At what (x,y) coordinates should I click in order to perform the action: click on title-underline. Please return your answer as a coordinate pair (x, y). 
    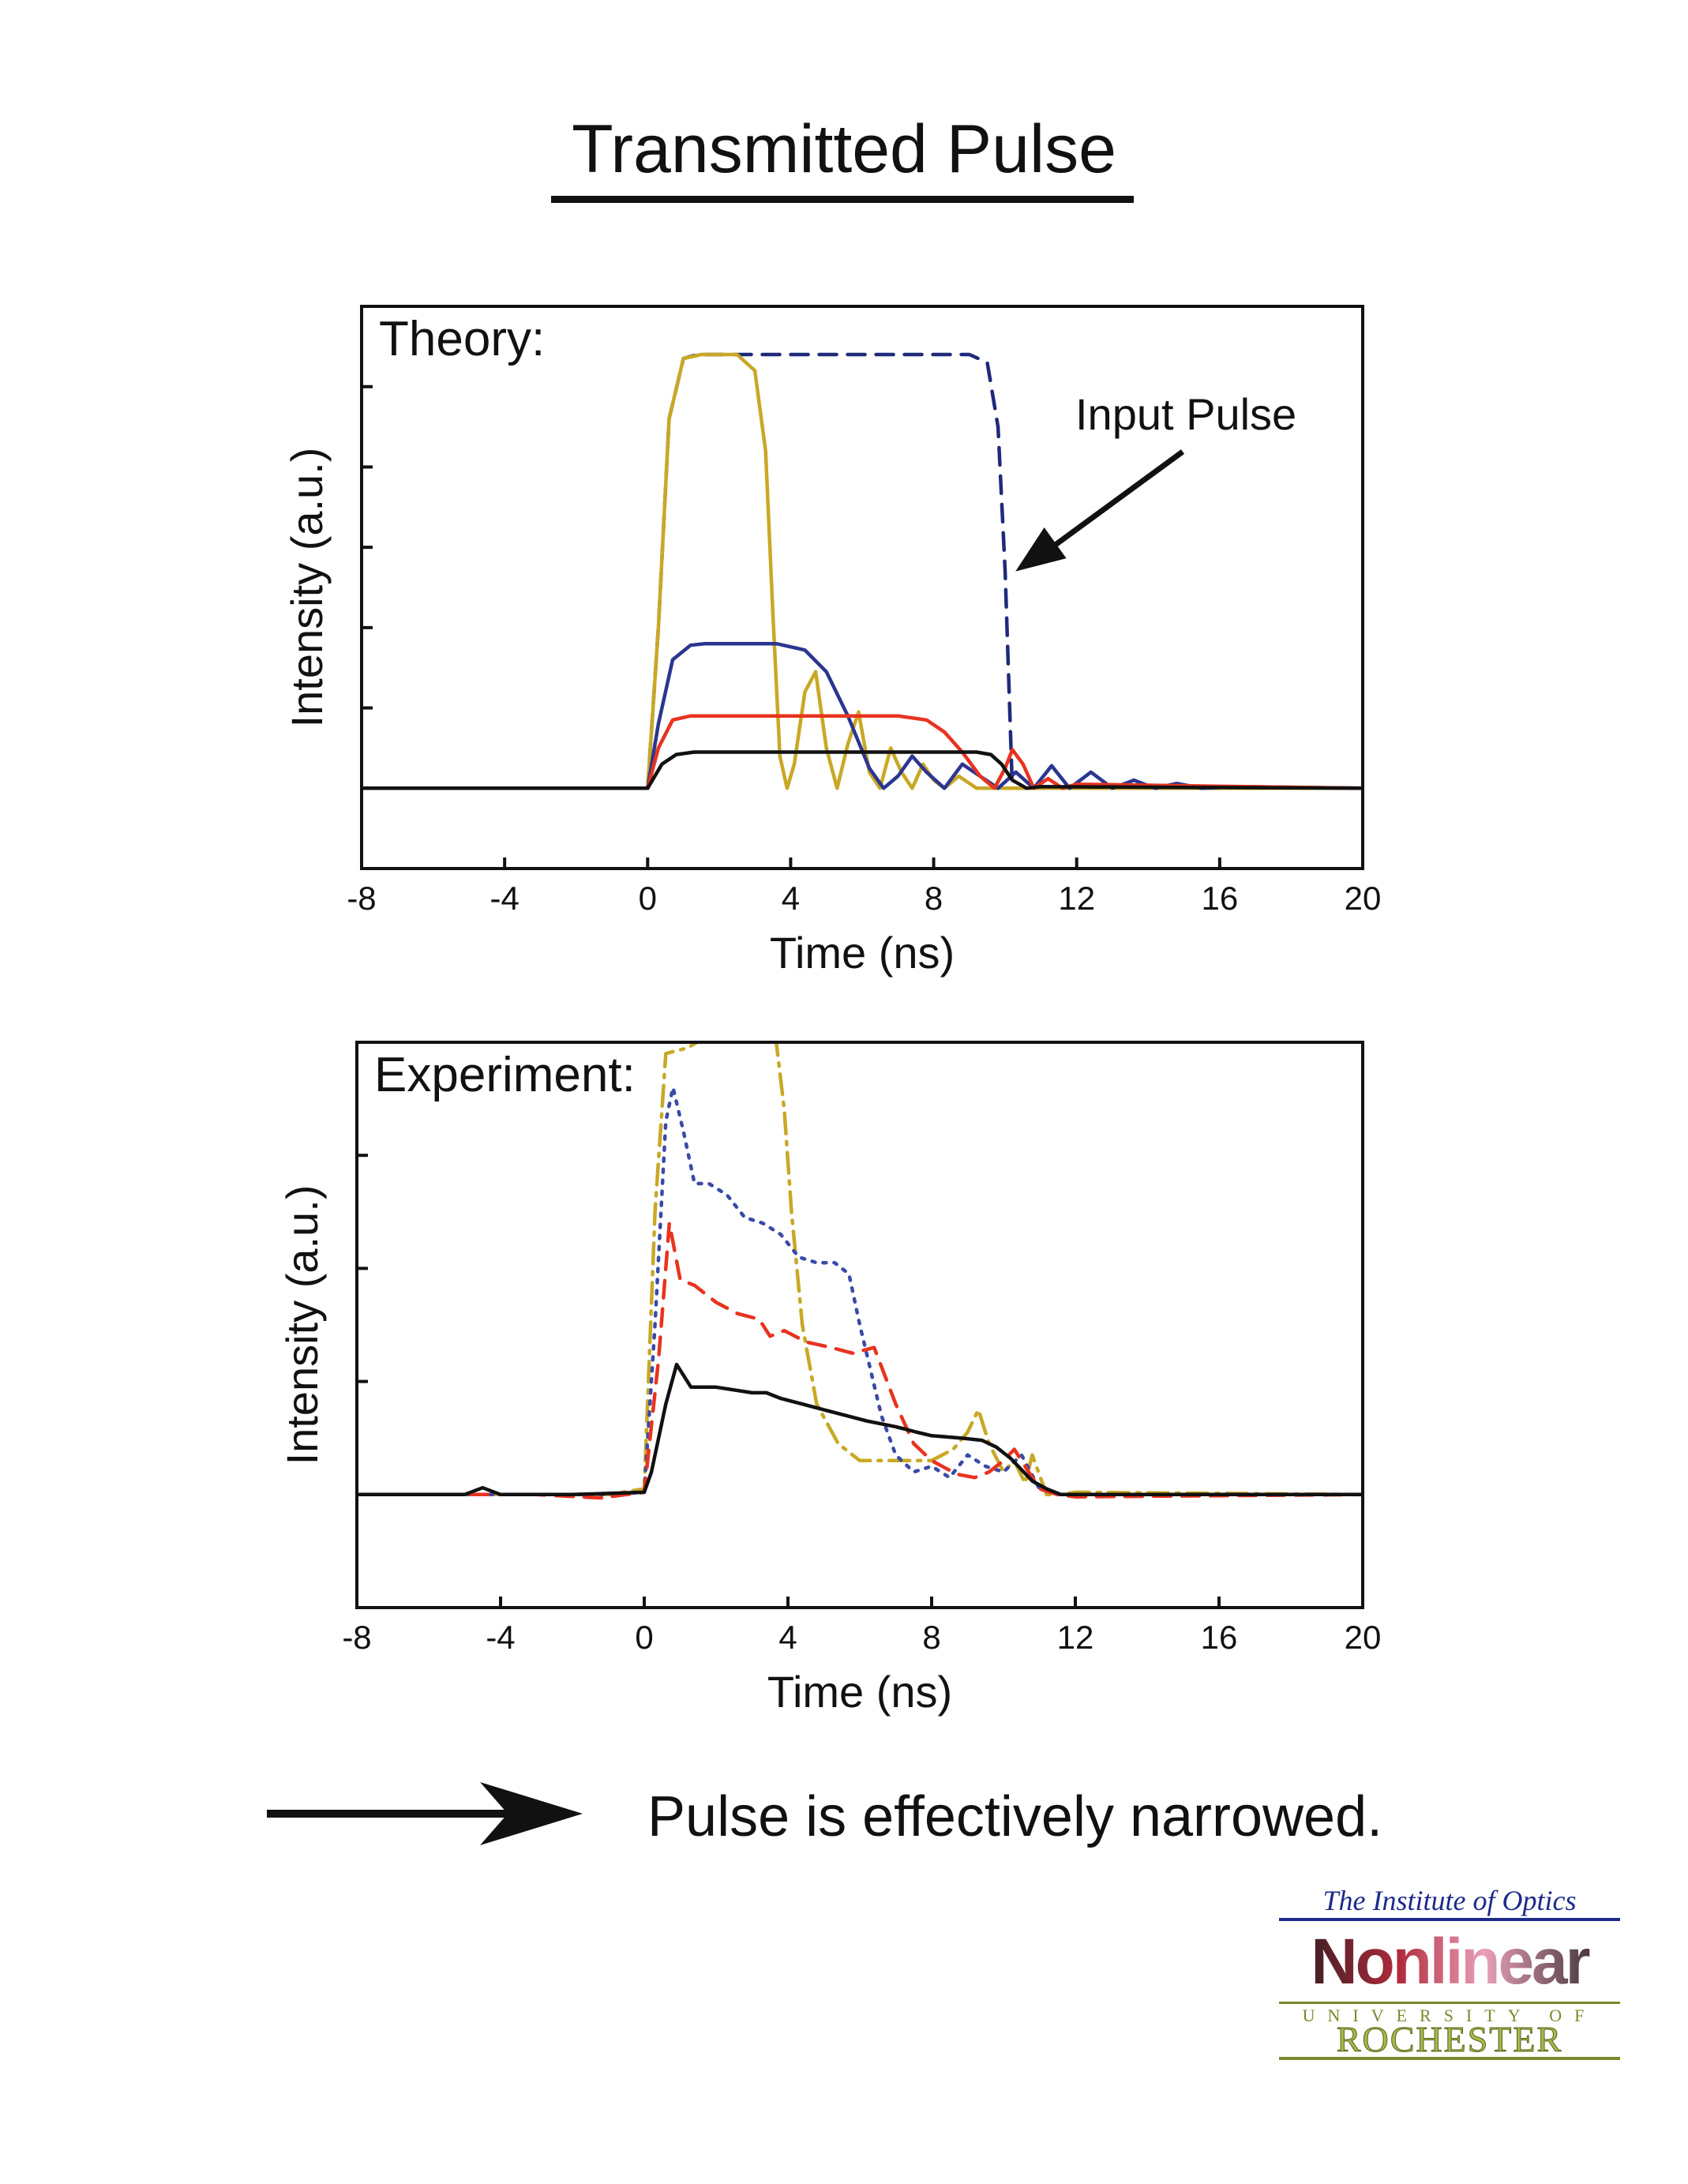
    Looking at the image, I should click on (842, 199).